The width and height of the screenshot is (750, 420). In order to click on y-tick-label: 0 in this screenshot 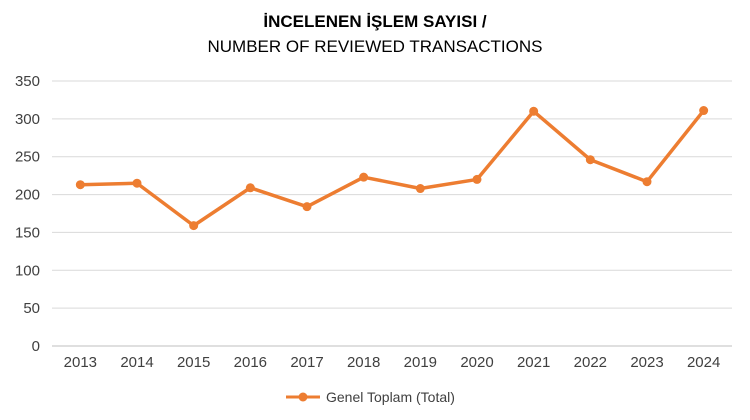, I will do `click(36, 346)`.